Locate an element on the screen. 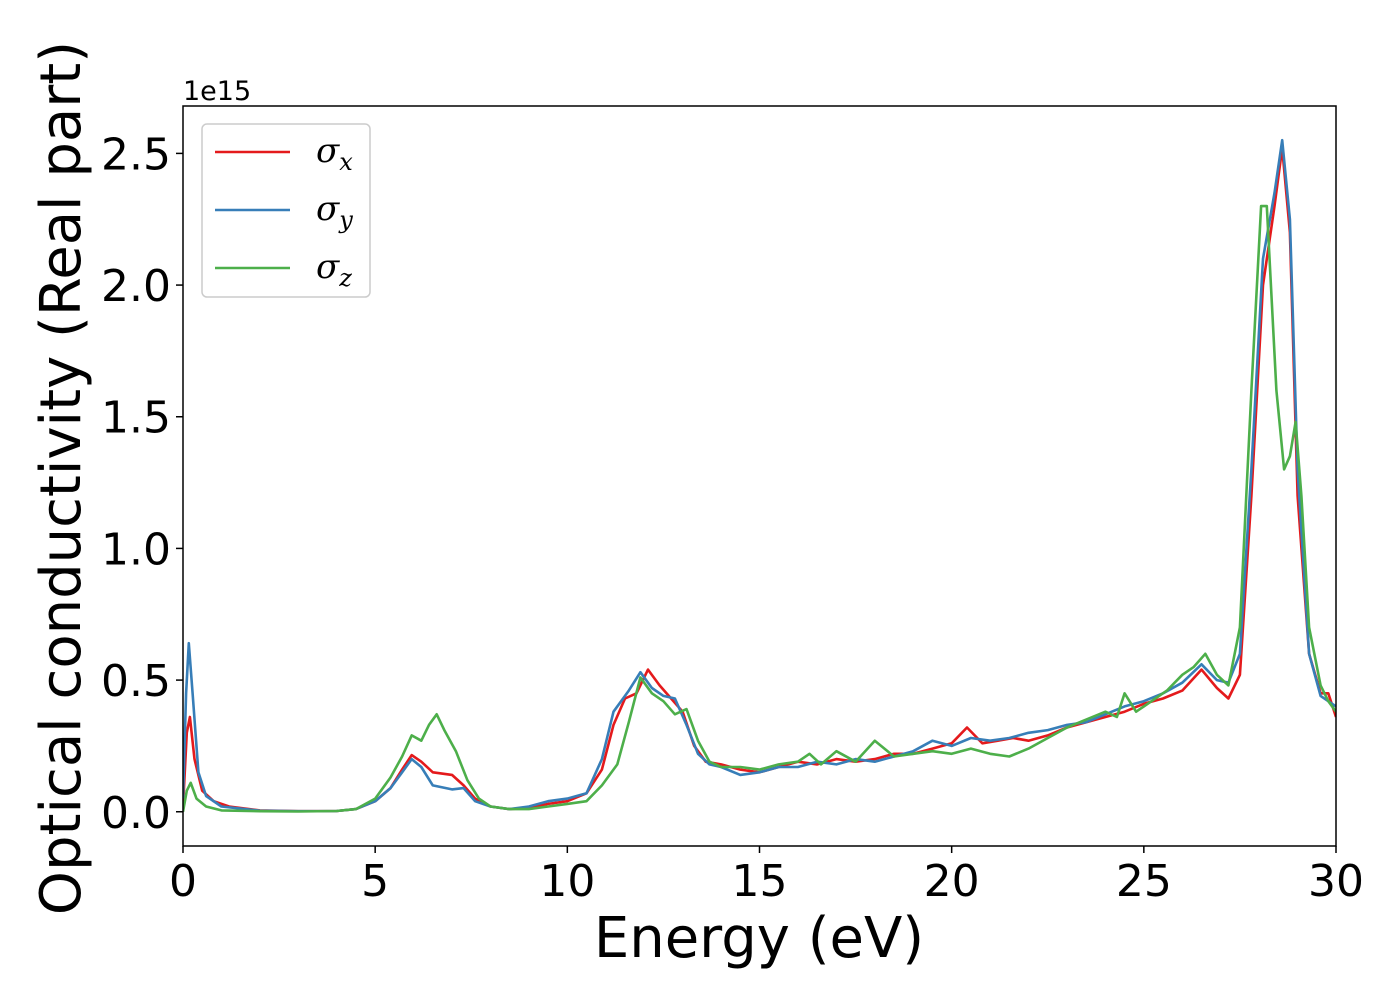 This screenshot has height=1000, width=1400. x-tick-label: 10 is located at coordinates (567, 881).